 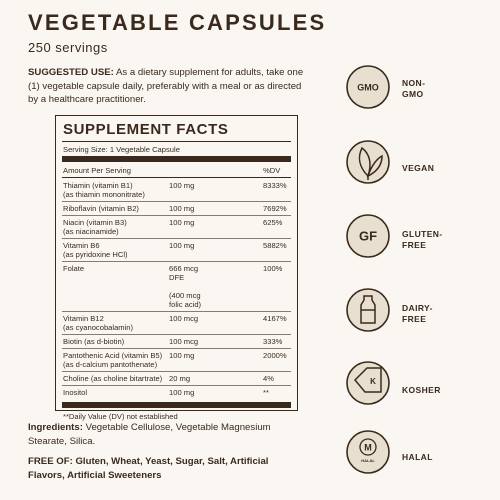 I want to click on amount-note: folic acid), so click(x=185, y=304).